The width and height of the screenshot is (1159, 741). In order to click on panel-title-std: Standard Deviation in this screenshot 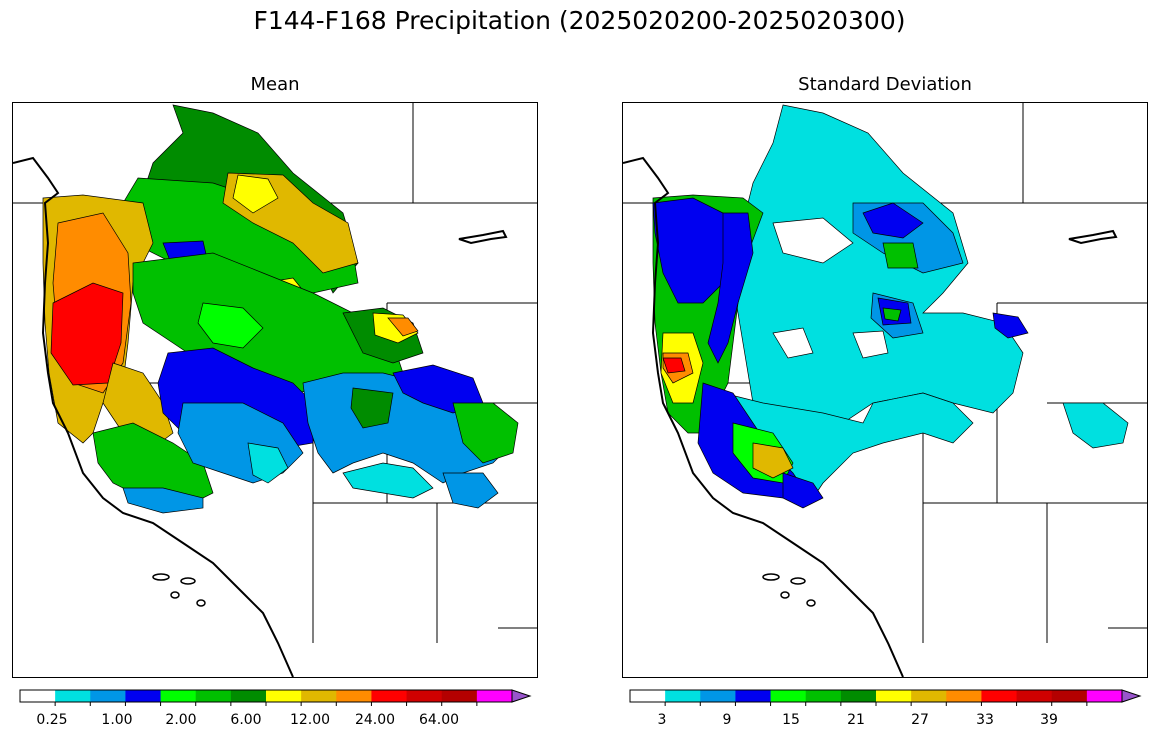, I will do `click(885, 84)`.